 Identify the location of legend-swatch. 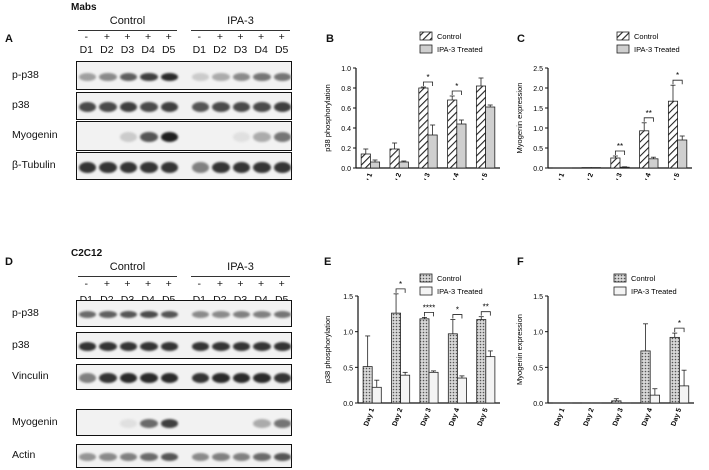
(426, 278).